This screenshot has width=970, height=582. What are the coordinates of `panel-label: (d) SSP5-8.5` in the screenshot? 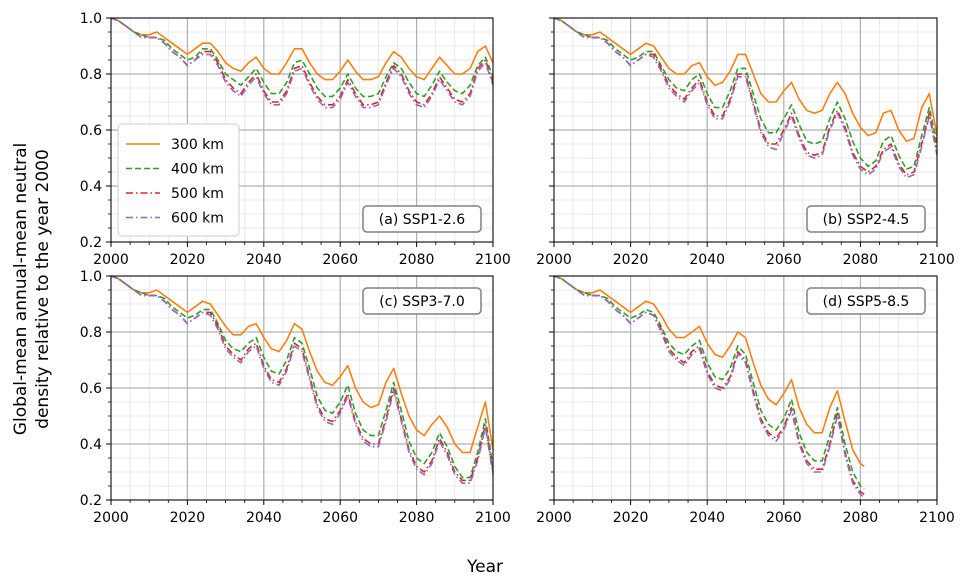 It's located at (866, 302).